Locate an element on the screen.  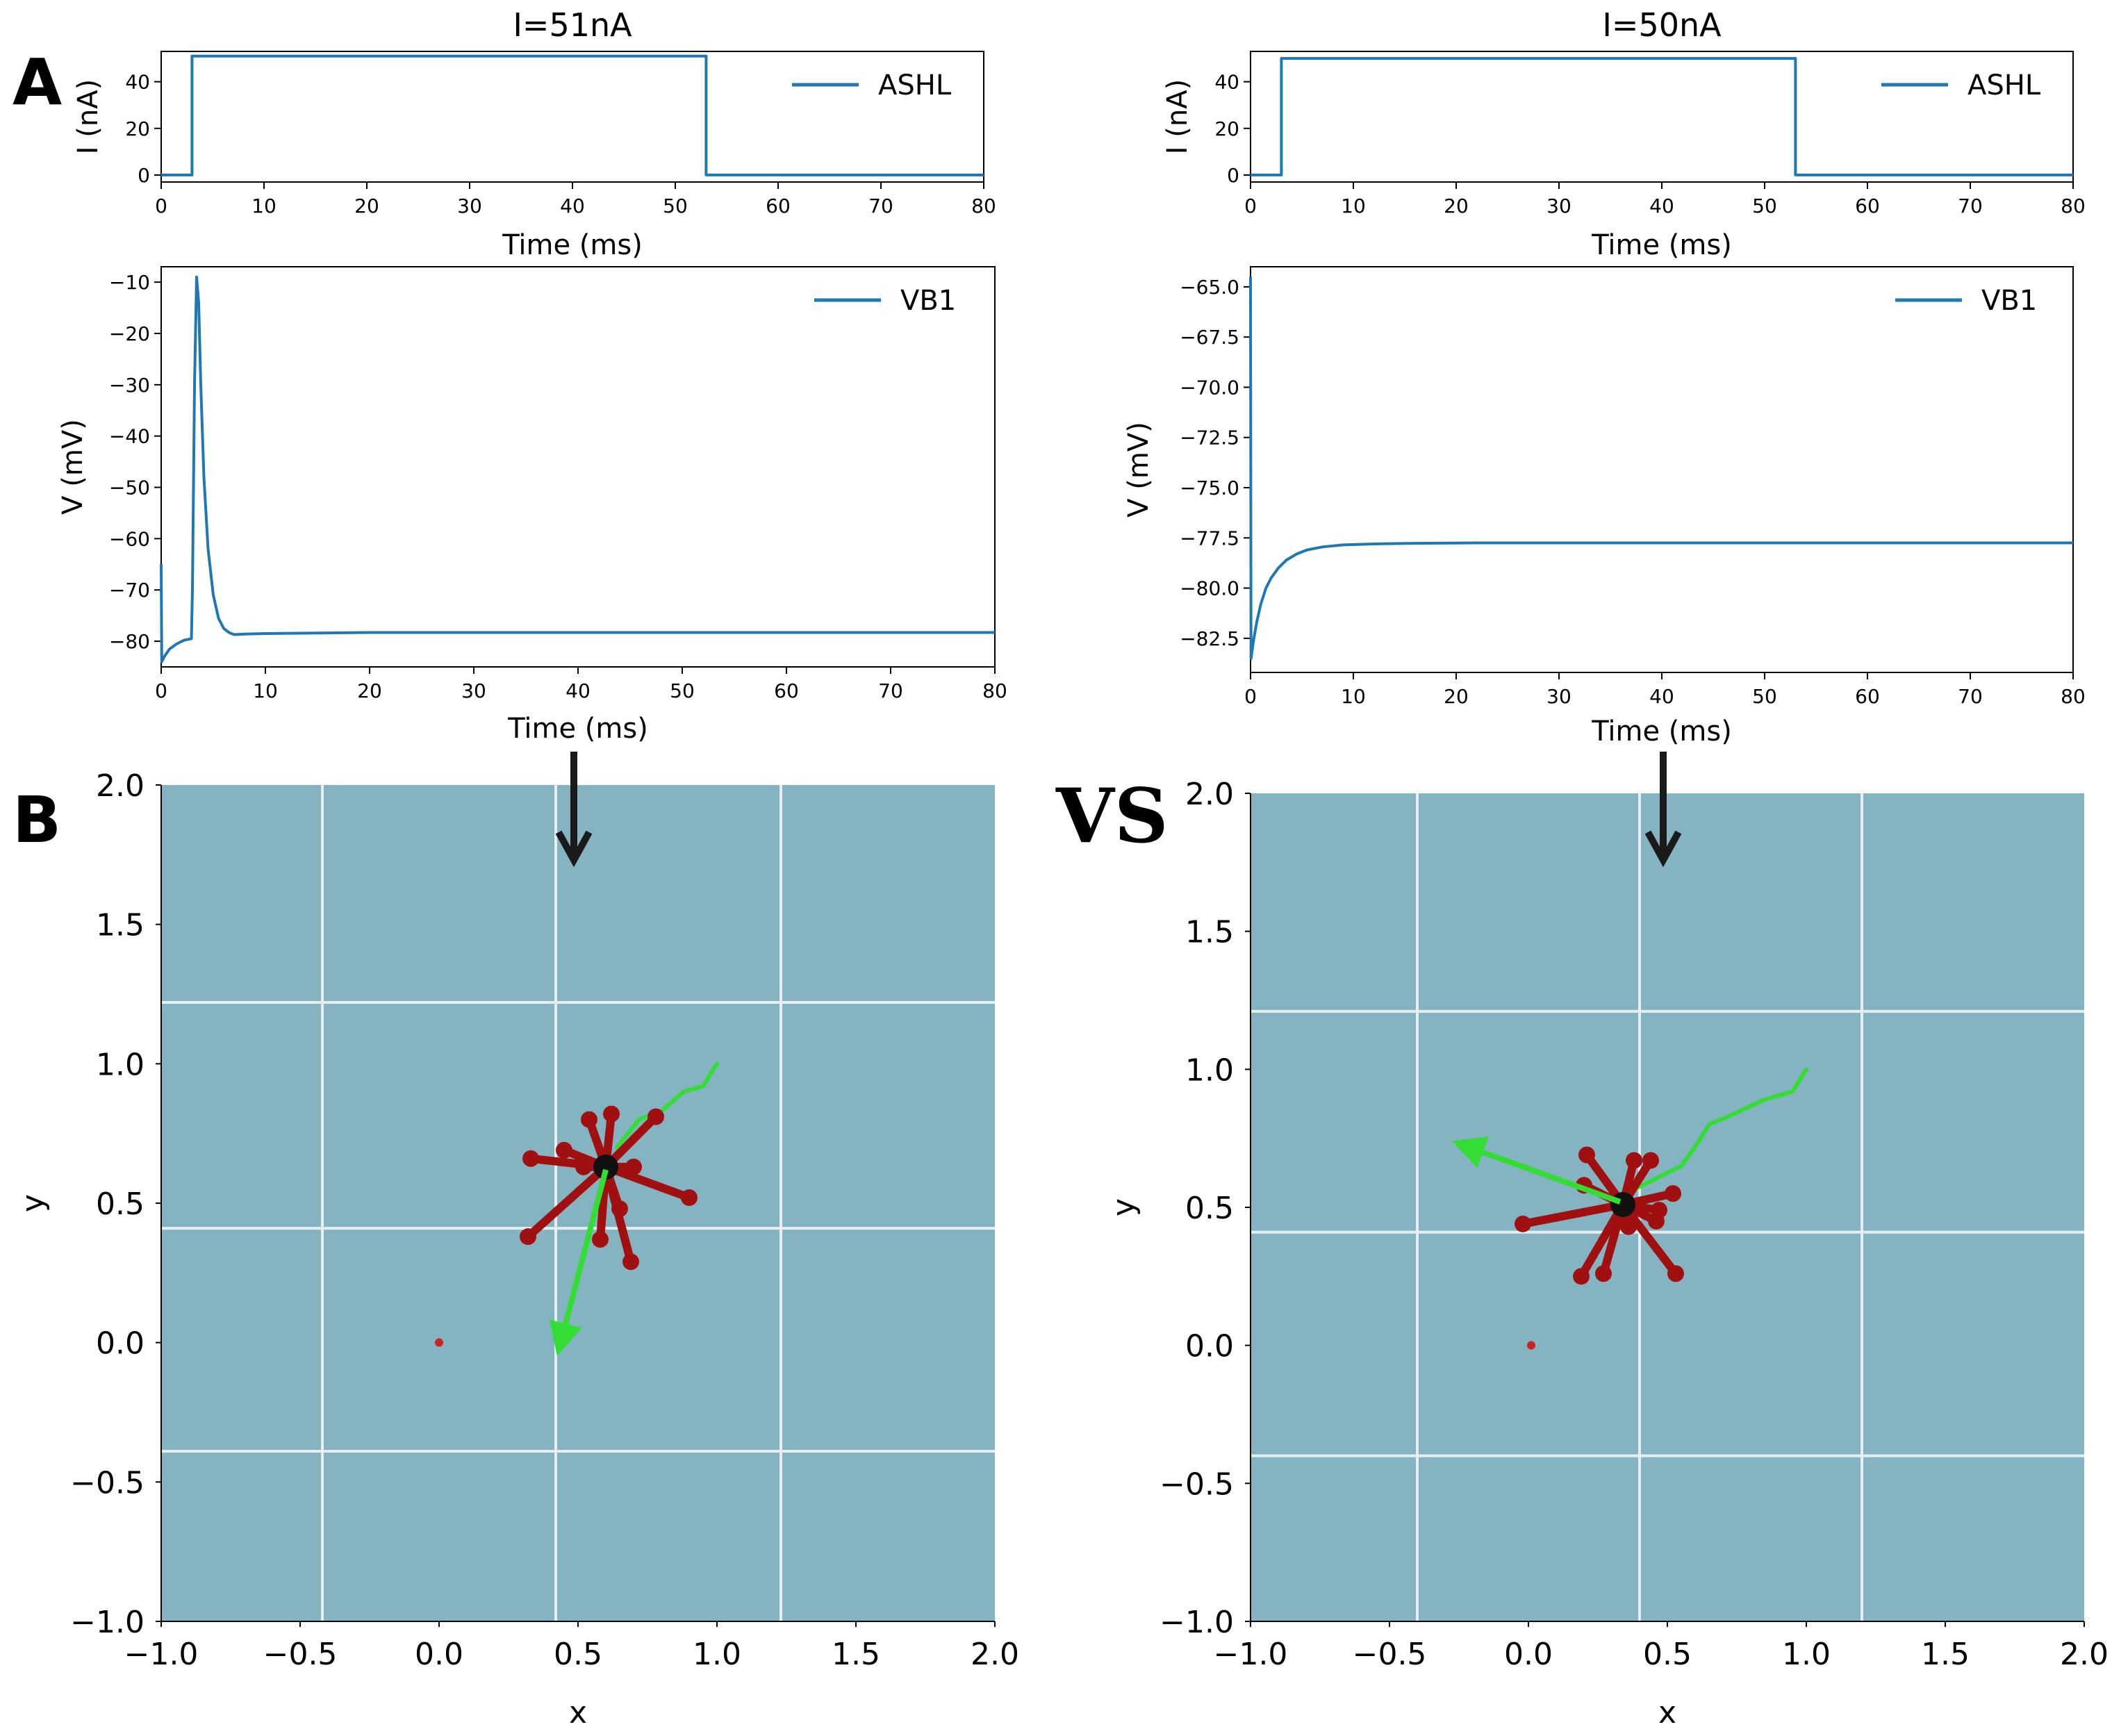
y-tick-label: −80 is located at coordinates (129, 641).